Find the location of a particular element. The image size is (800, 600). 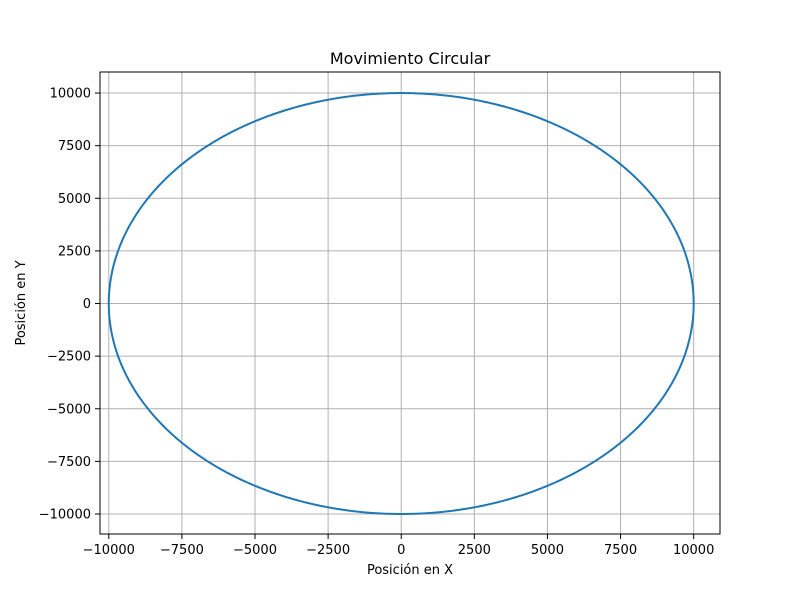

x-tick-label: 2500 is located at coordinates (474, 550).